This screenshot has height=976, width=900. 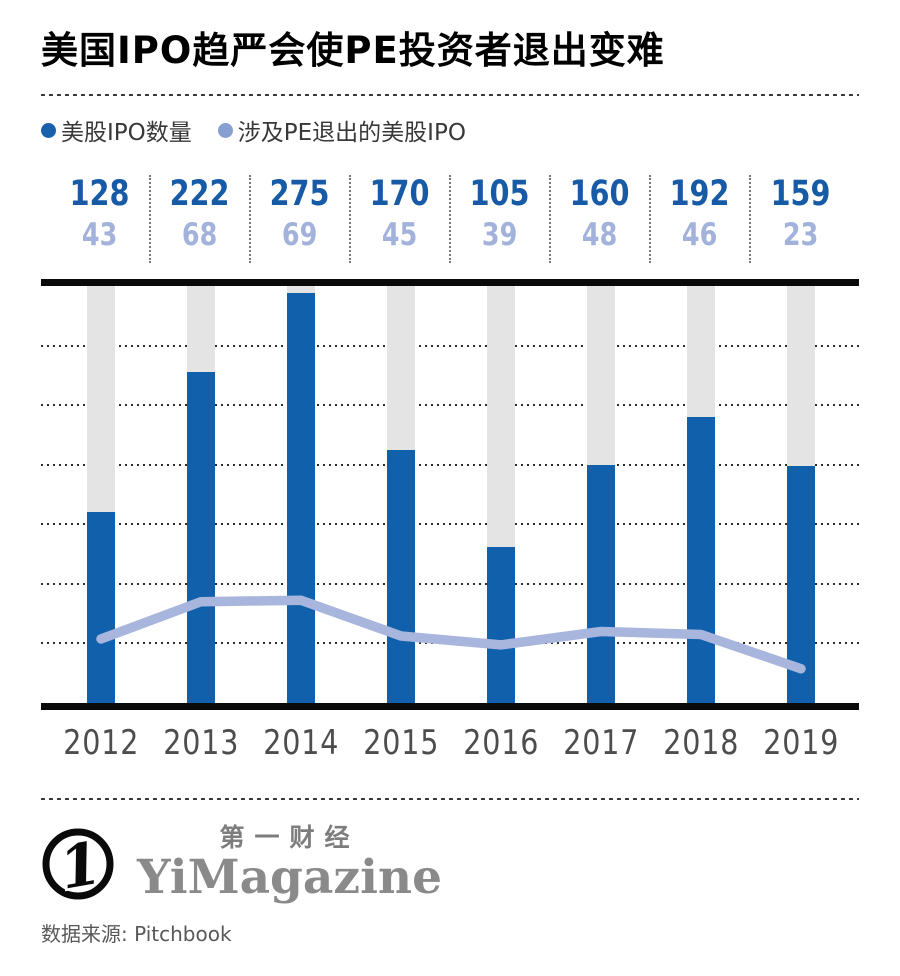 I want to click on value-label-column-2017: 160 48, so click(x=601, y=219).